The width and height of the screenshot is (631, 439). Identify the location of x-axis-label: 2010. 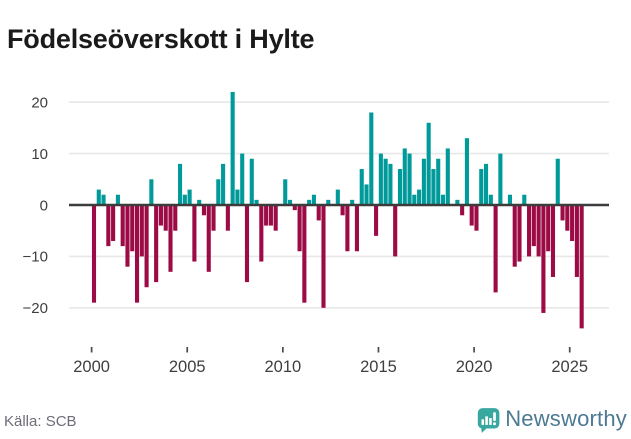
(282, 367).